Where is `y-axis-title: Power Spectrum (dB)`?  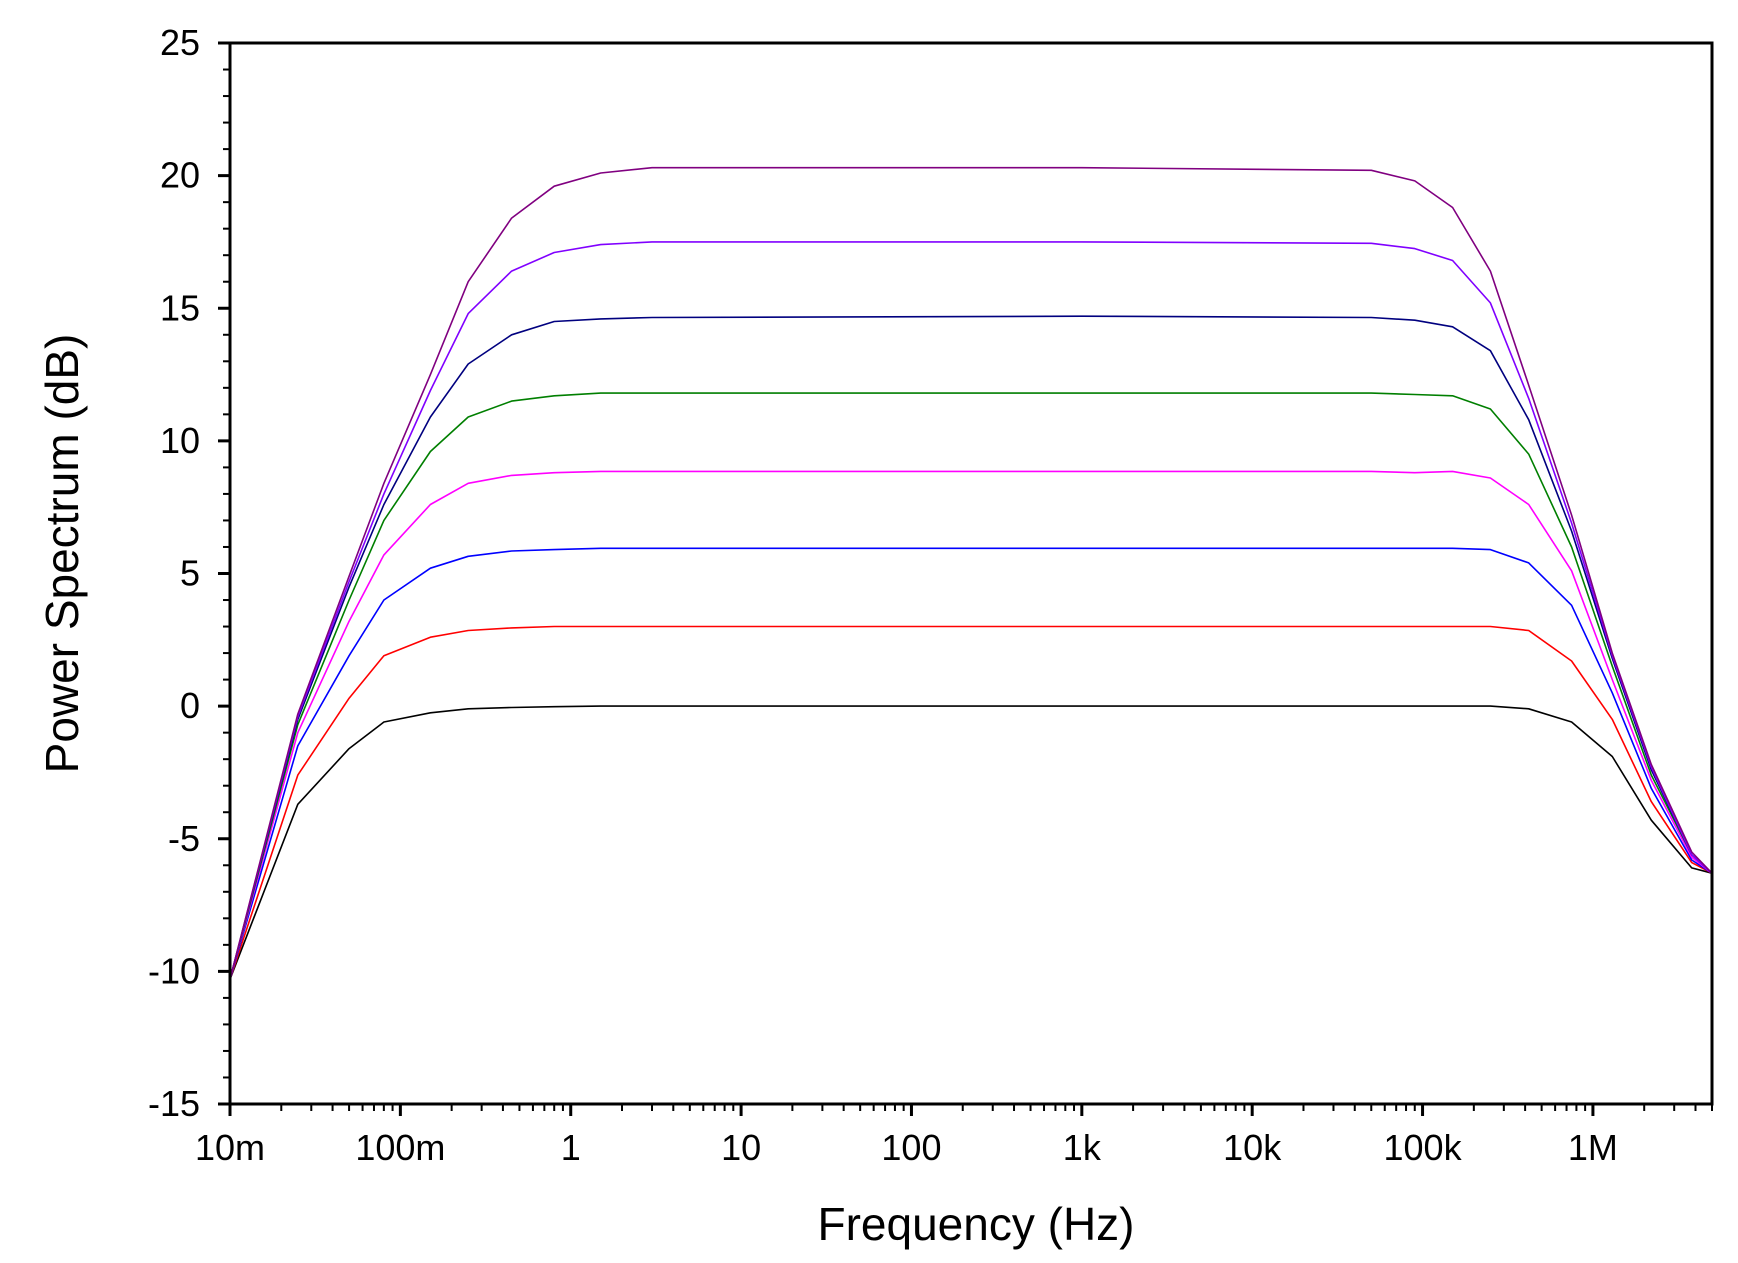
y-axis-title: Power Spectrum (dB) is located at coordinates (62, 554).